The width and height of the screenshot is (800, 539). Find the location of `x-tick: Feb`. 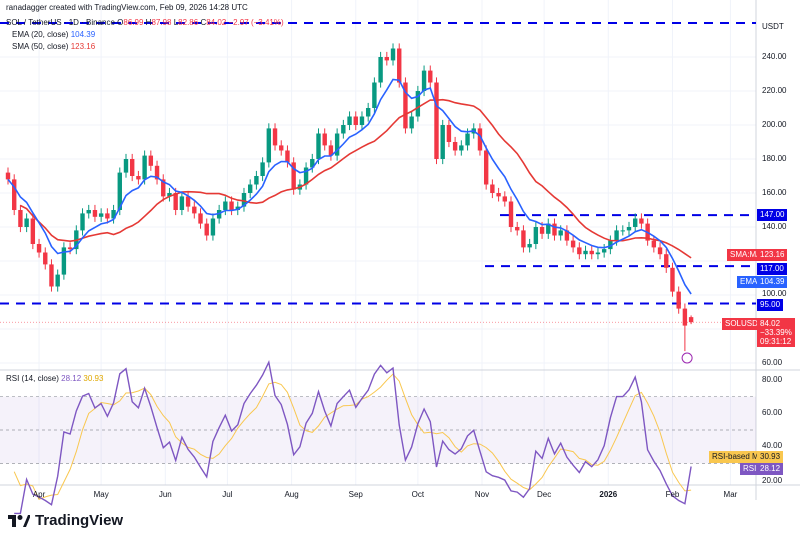

x-tick: Feb is located at coordinates (672, 494).